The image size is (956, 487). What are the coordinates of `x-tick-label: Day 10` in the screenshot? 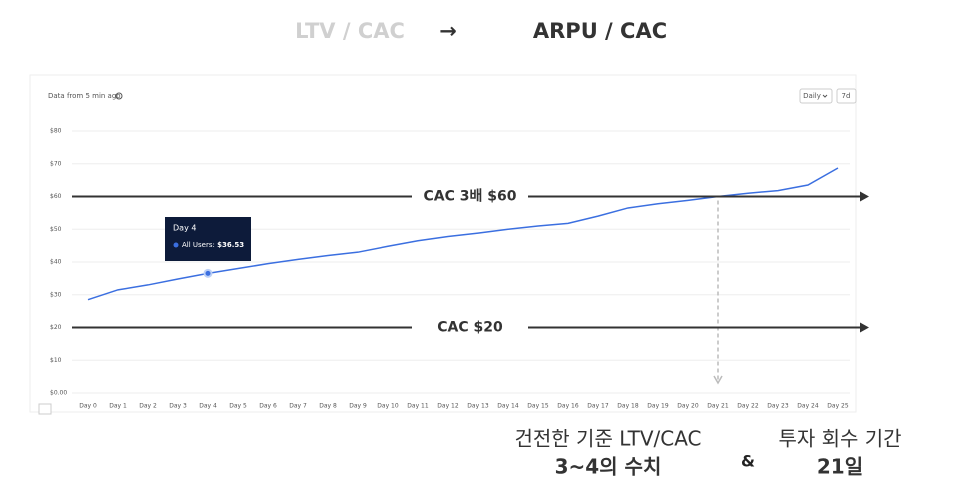 It's located at (388, 406).